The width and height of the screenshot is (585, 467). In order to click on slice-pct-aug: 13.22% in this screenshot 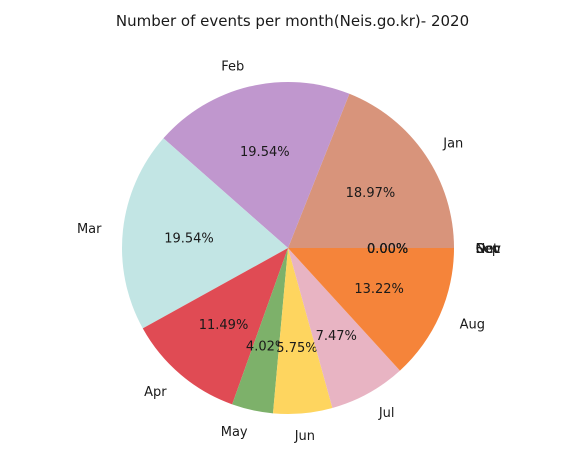, I will do `click(379, 289)`.